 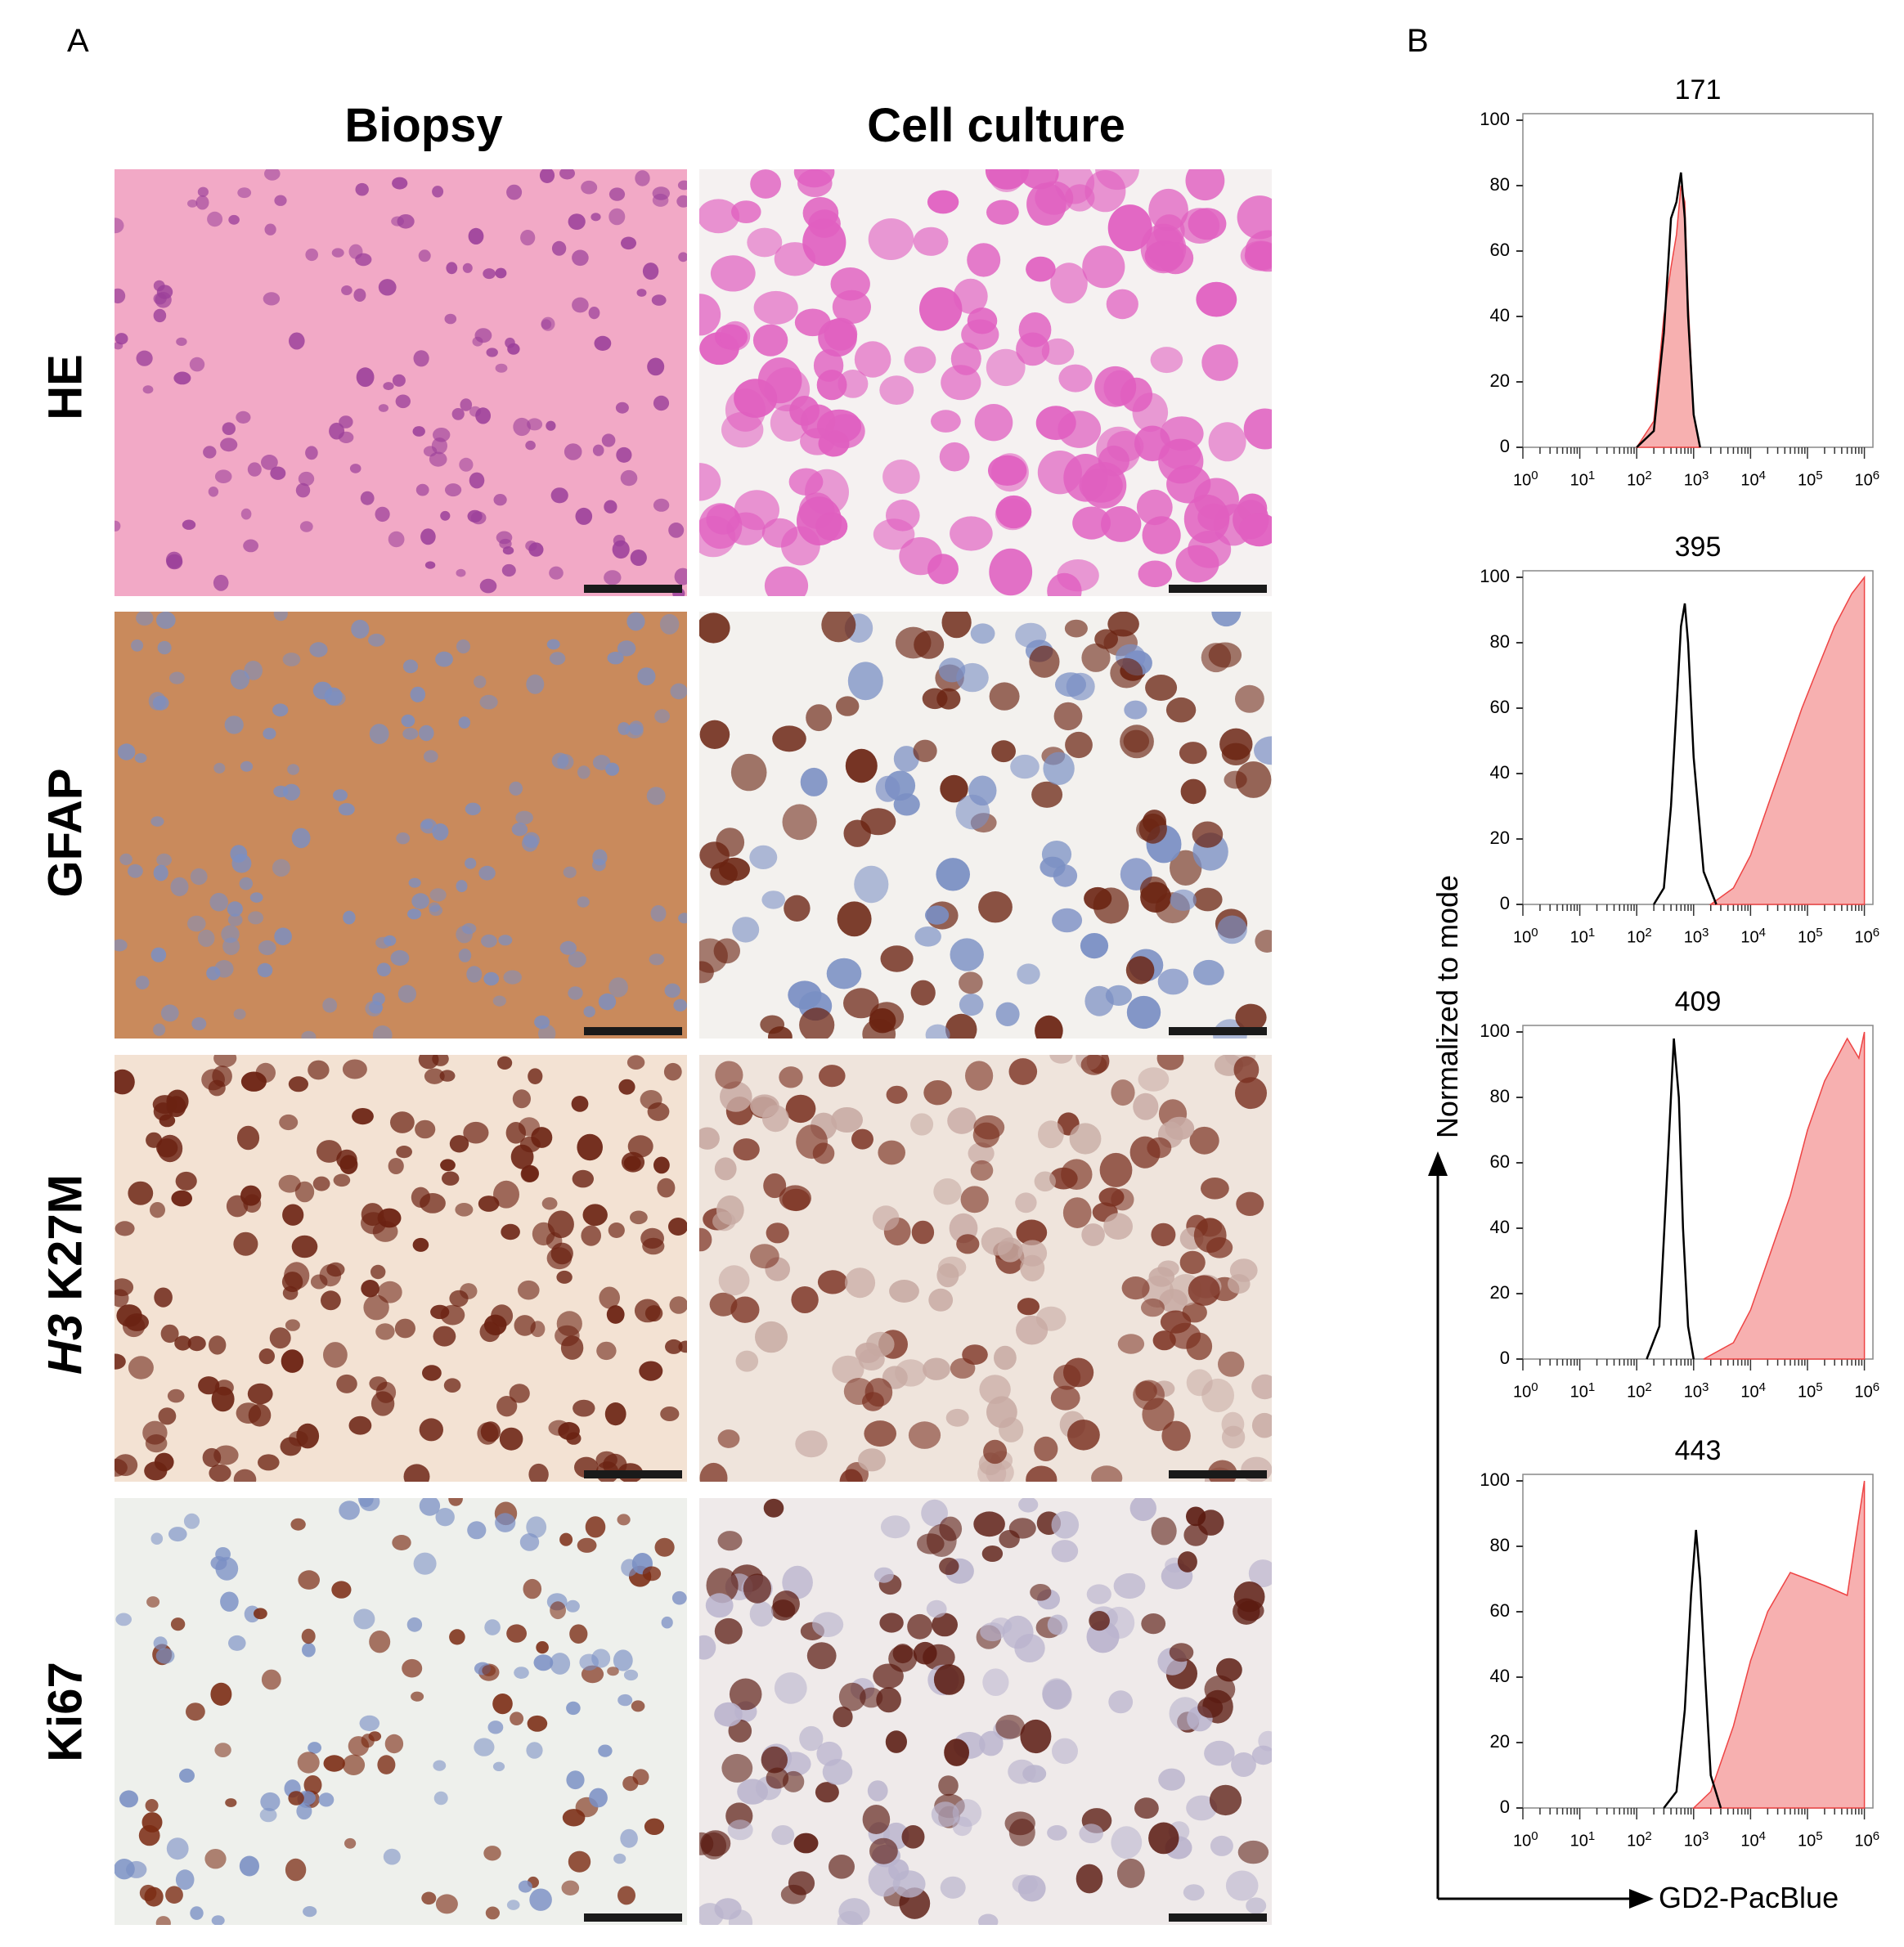 What do you see at coordinates (1418, 41) in the screenshot?
I see `panel-letter-b: B` at bounding box center [1418, 41].